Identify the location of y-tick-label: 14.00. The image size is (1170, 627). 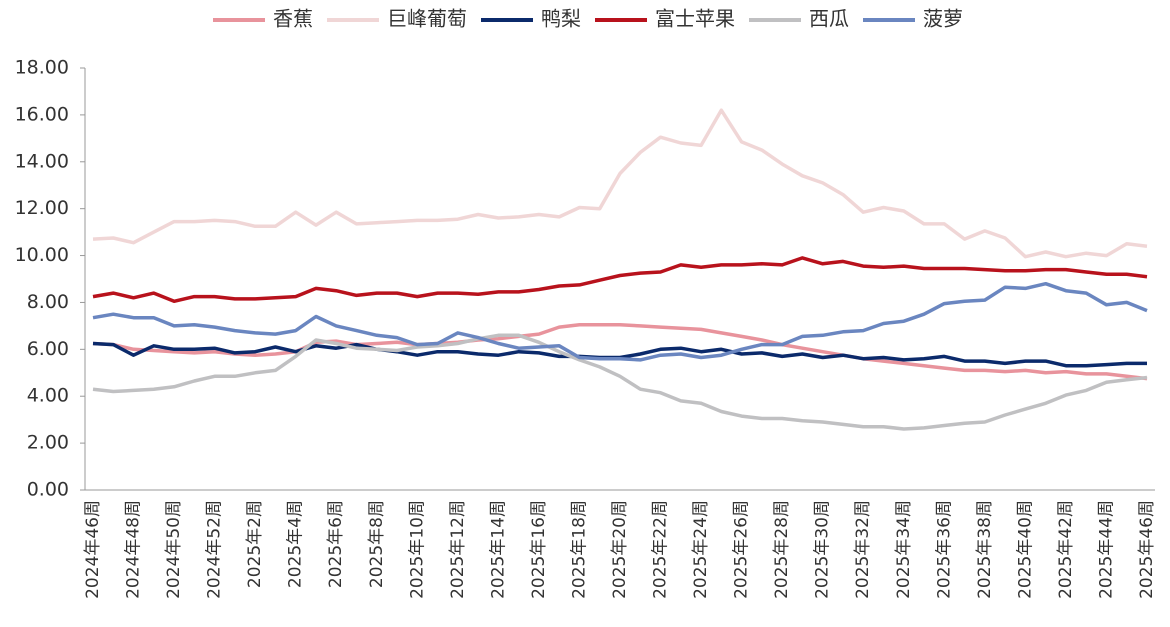
(42, 161).